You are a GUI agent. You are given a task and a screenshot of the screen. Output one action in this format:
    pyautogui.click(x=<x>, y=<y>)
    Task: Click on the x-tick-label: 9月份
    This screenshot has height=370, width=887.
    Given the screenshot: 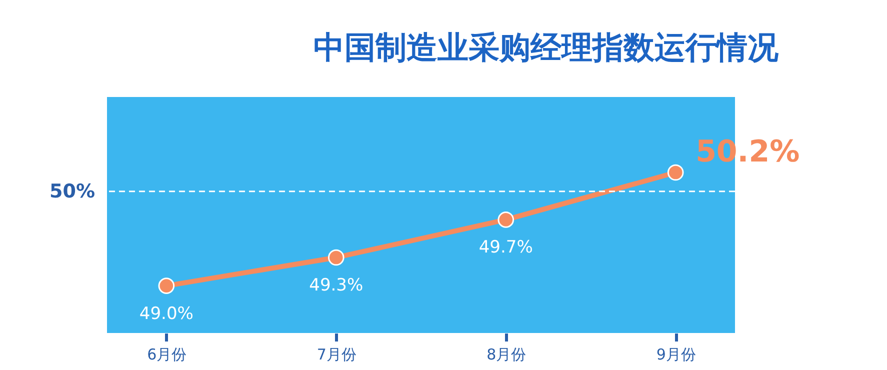 What is the action you would take?
    pyautogui.click(x=676, y=355)
    